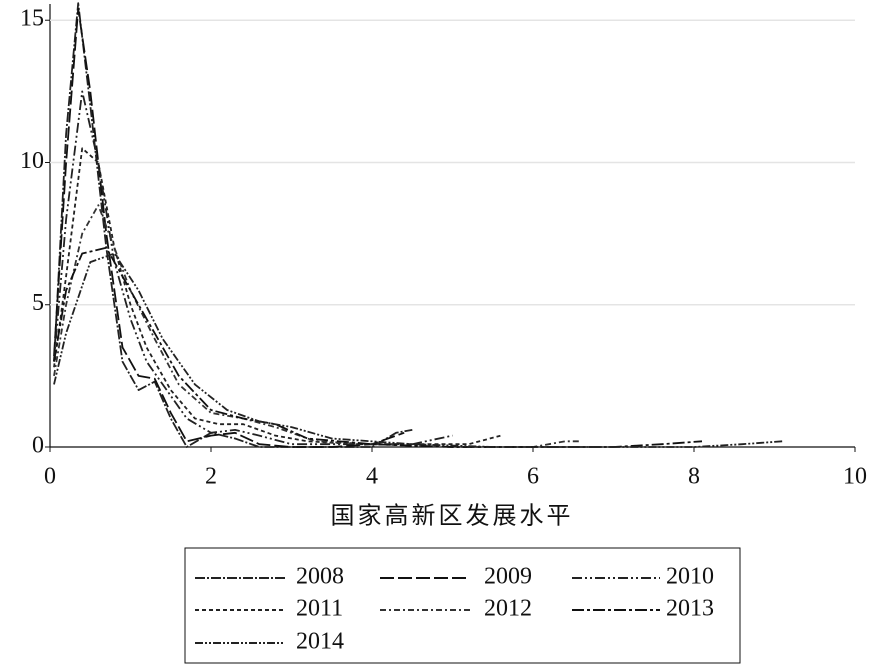 This screenshot has width=869, height=669. What do you see at coordinates (533, 477) in the screenshot?
I see `x-tick-label: 6` at bounding box center [533, 477].